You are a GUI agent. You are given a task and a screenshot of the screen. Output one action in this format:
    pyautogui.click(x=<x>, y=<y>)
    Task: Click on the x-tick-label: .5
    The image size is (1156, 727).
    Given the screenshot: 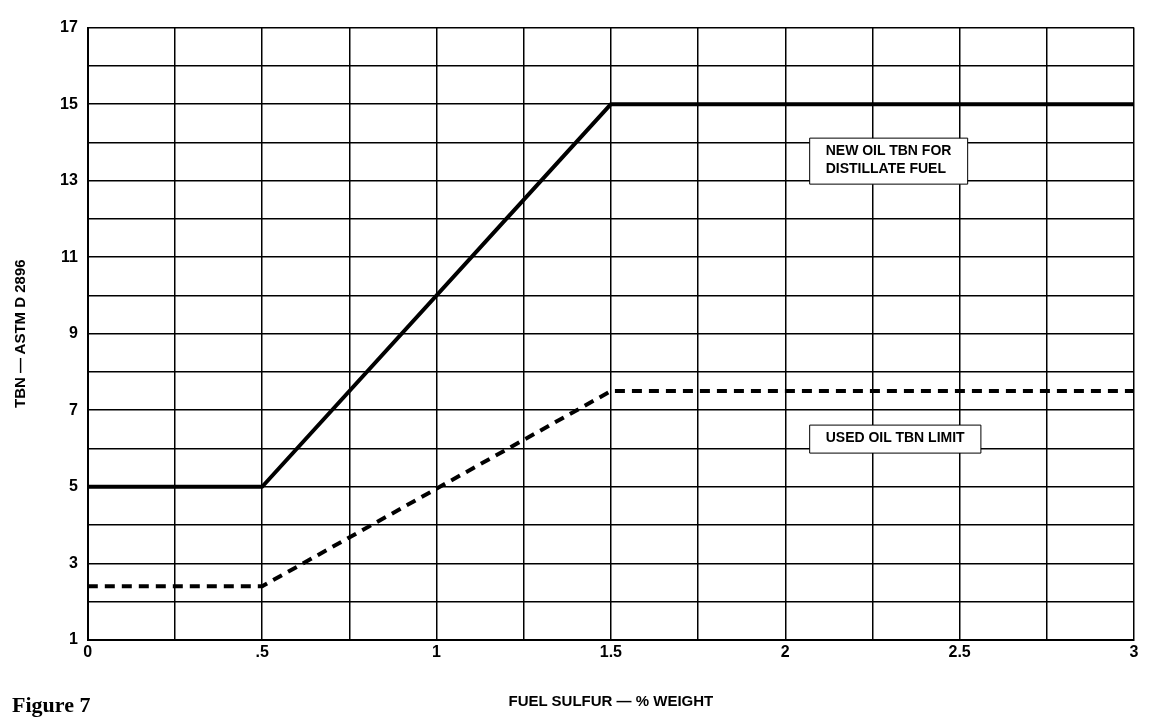 What is the action you would take?
    pyautogui.click(x=262, y=651)
    